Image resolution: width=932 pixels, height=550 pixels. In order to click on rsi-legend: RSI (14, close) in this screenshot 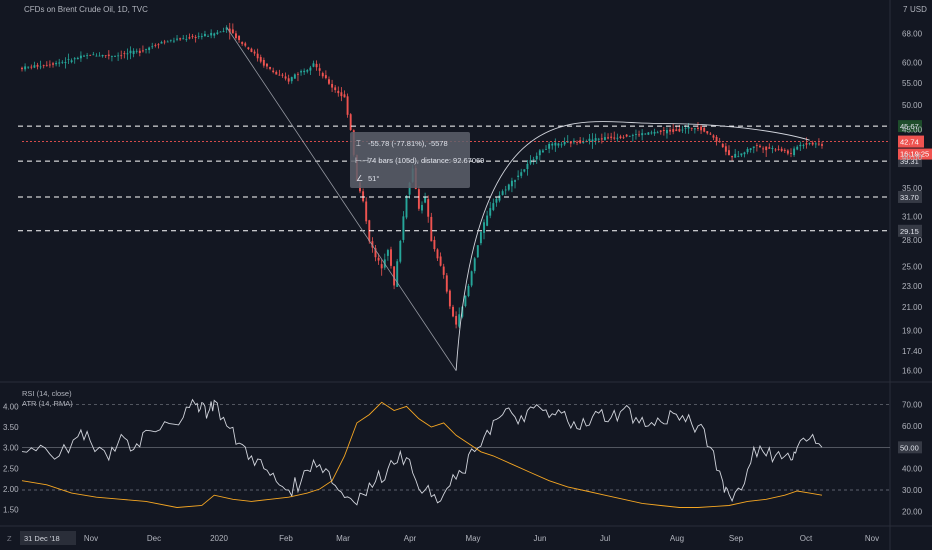, I will do `click(47, 393)`.